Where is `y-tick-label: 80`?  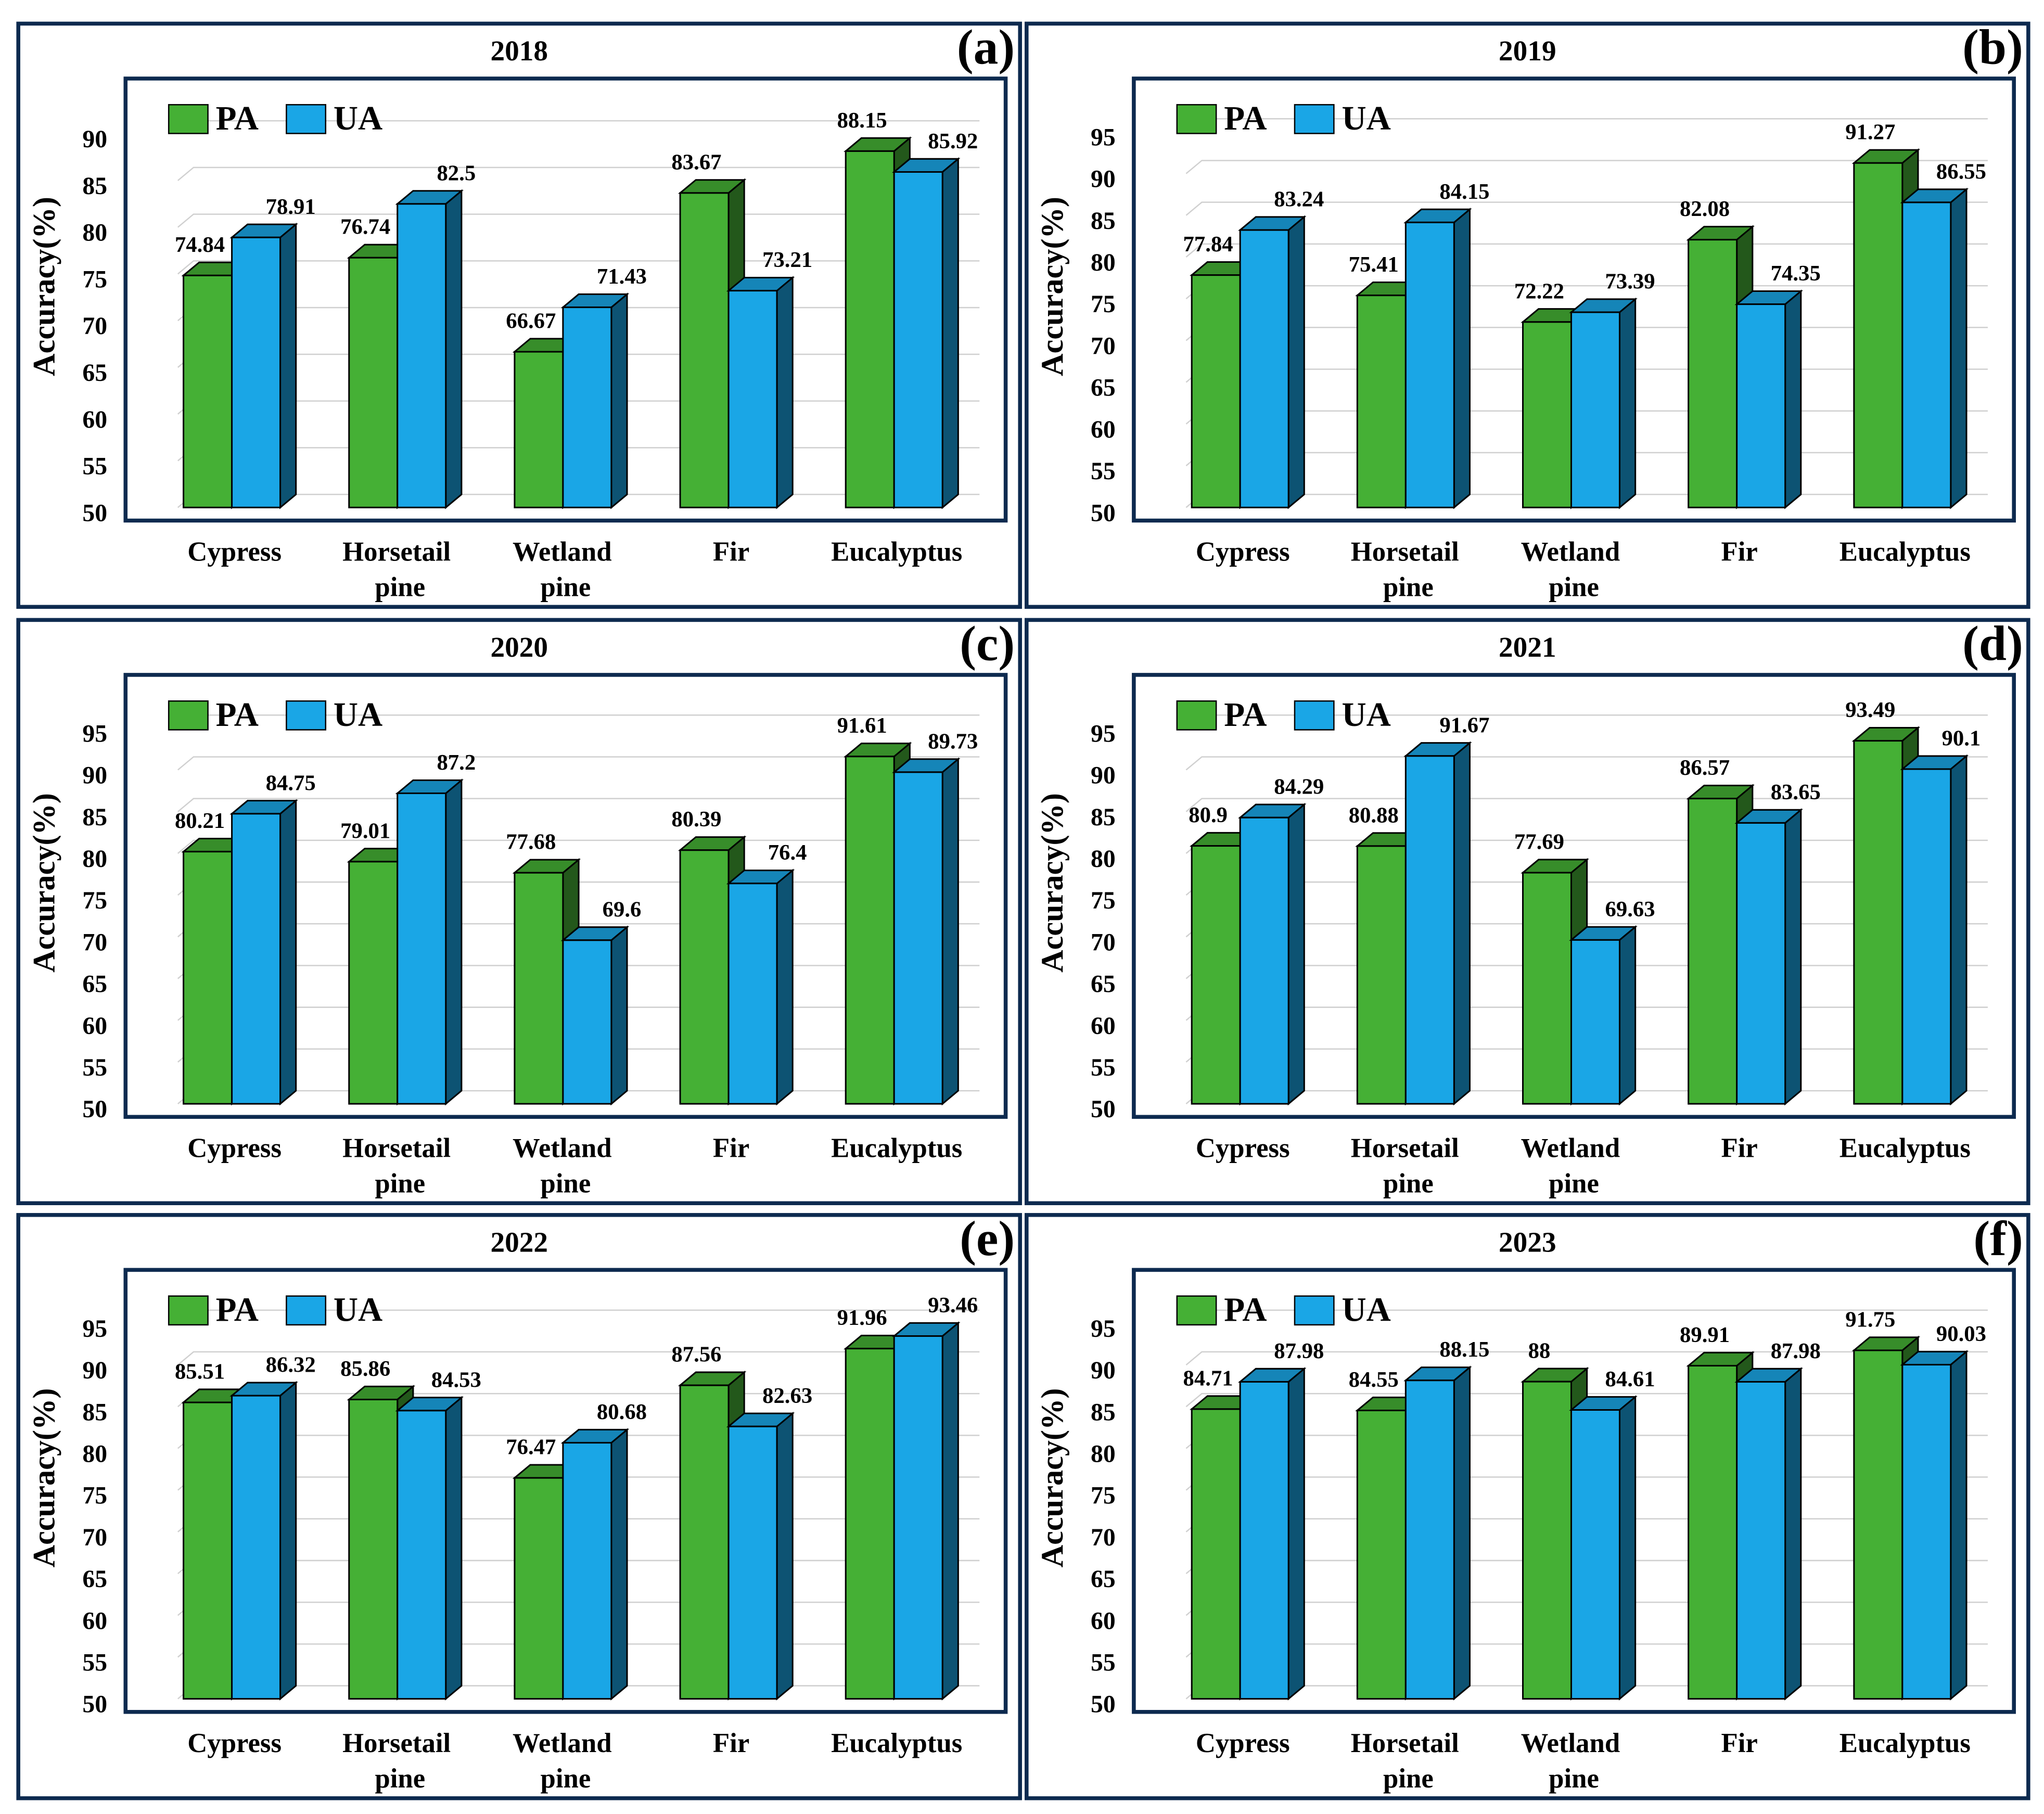
y-tick-label: 80 is located at coordinates (94, 1453).